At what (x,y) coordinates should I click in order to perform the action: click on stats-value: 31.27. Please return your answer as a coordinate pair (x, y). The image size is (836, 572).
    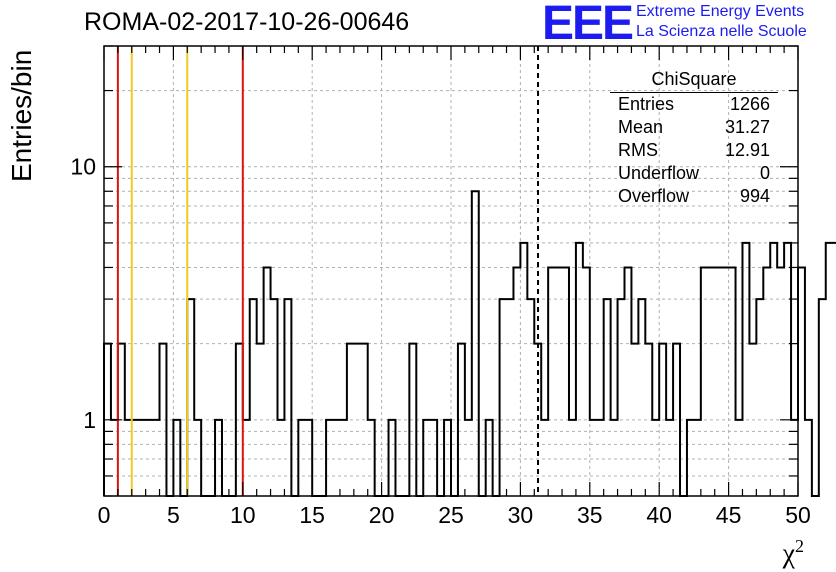
    Looking at the image, I should click on (747, 127).